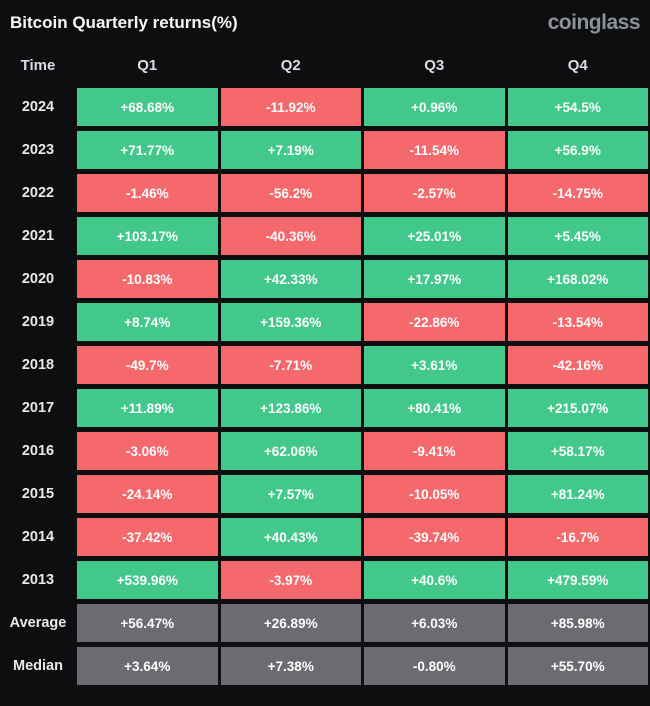  What do you see at coordinates (577, 236) in the screenshot?
I see `value-cell: +5.45%` at bounding box center [577, 236].